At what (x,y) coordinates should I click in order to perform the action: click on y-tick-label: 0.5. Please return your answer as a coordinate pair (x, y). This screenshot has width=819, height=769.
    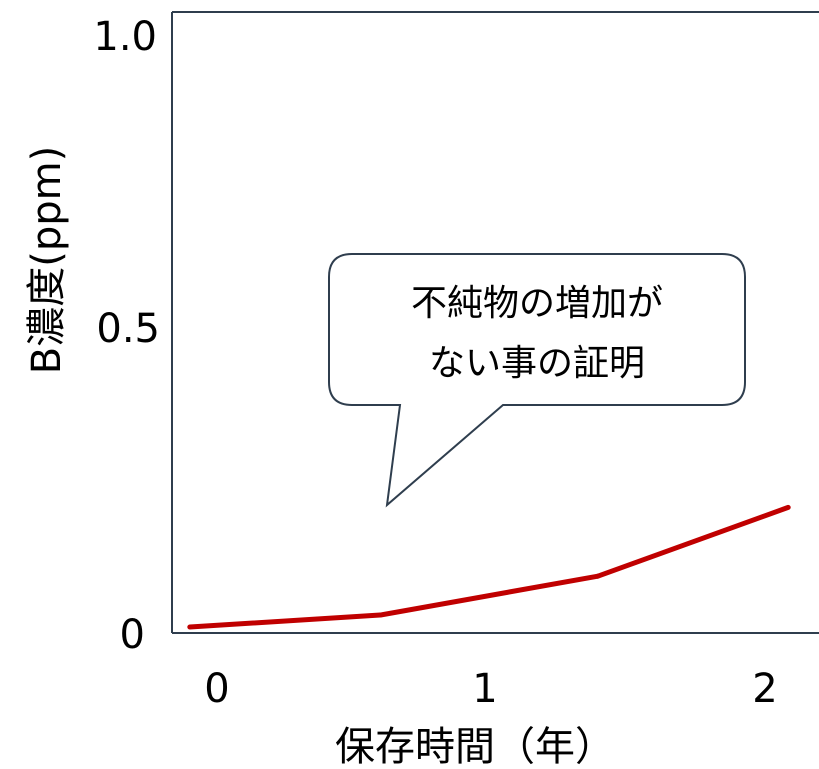
    Looking at the image, I should click on (128, 329).